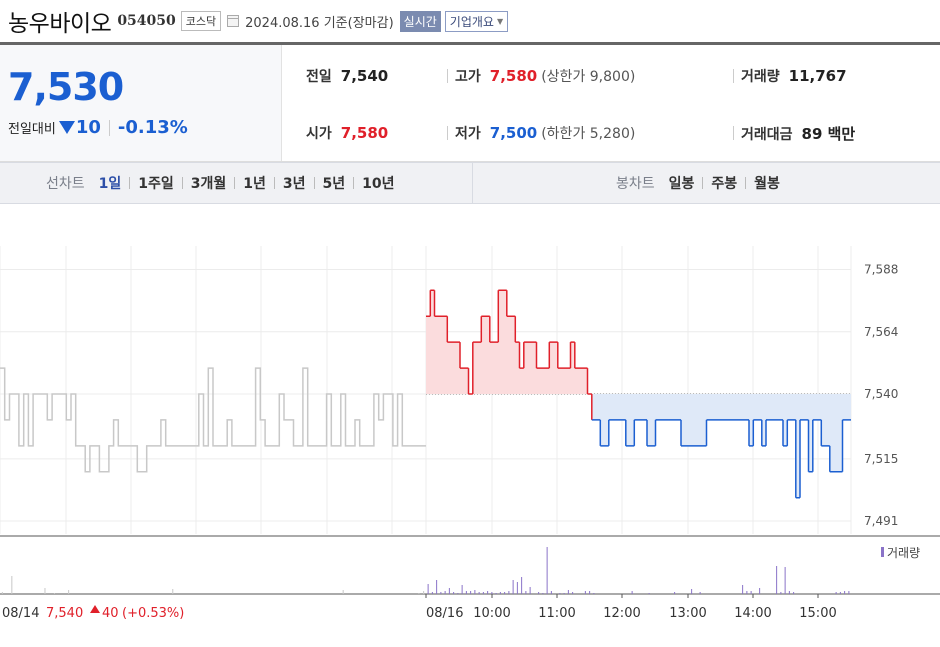  I want to click on stat-prev-close: 전일 7,540, so click(347, 76).